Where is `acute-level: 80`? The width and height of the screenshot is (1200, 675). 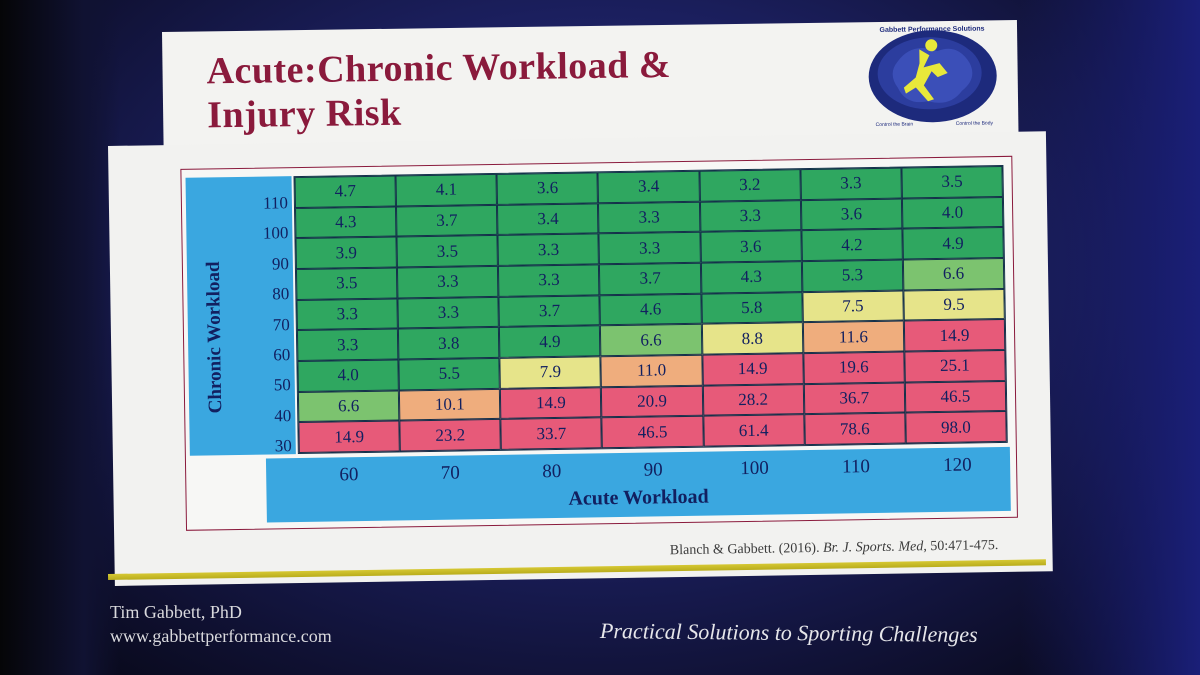
acute-level: 80 is located at coordinates (552, 471).